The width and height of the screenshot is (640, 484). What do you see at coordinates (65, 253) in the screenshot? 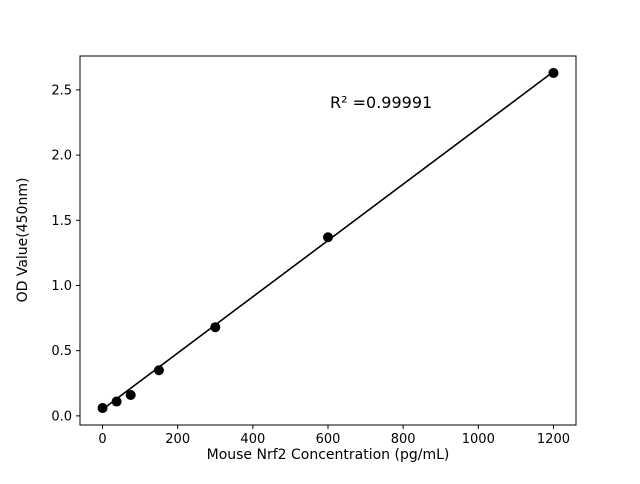
I see `y-axis-ticks: 0.0 0.5 1.0 1.5 2.0 2.5` at bounding box center [65, 253].